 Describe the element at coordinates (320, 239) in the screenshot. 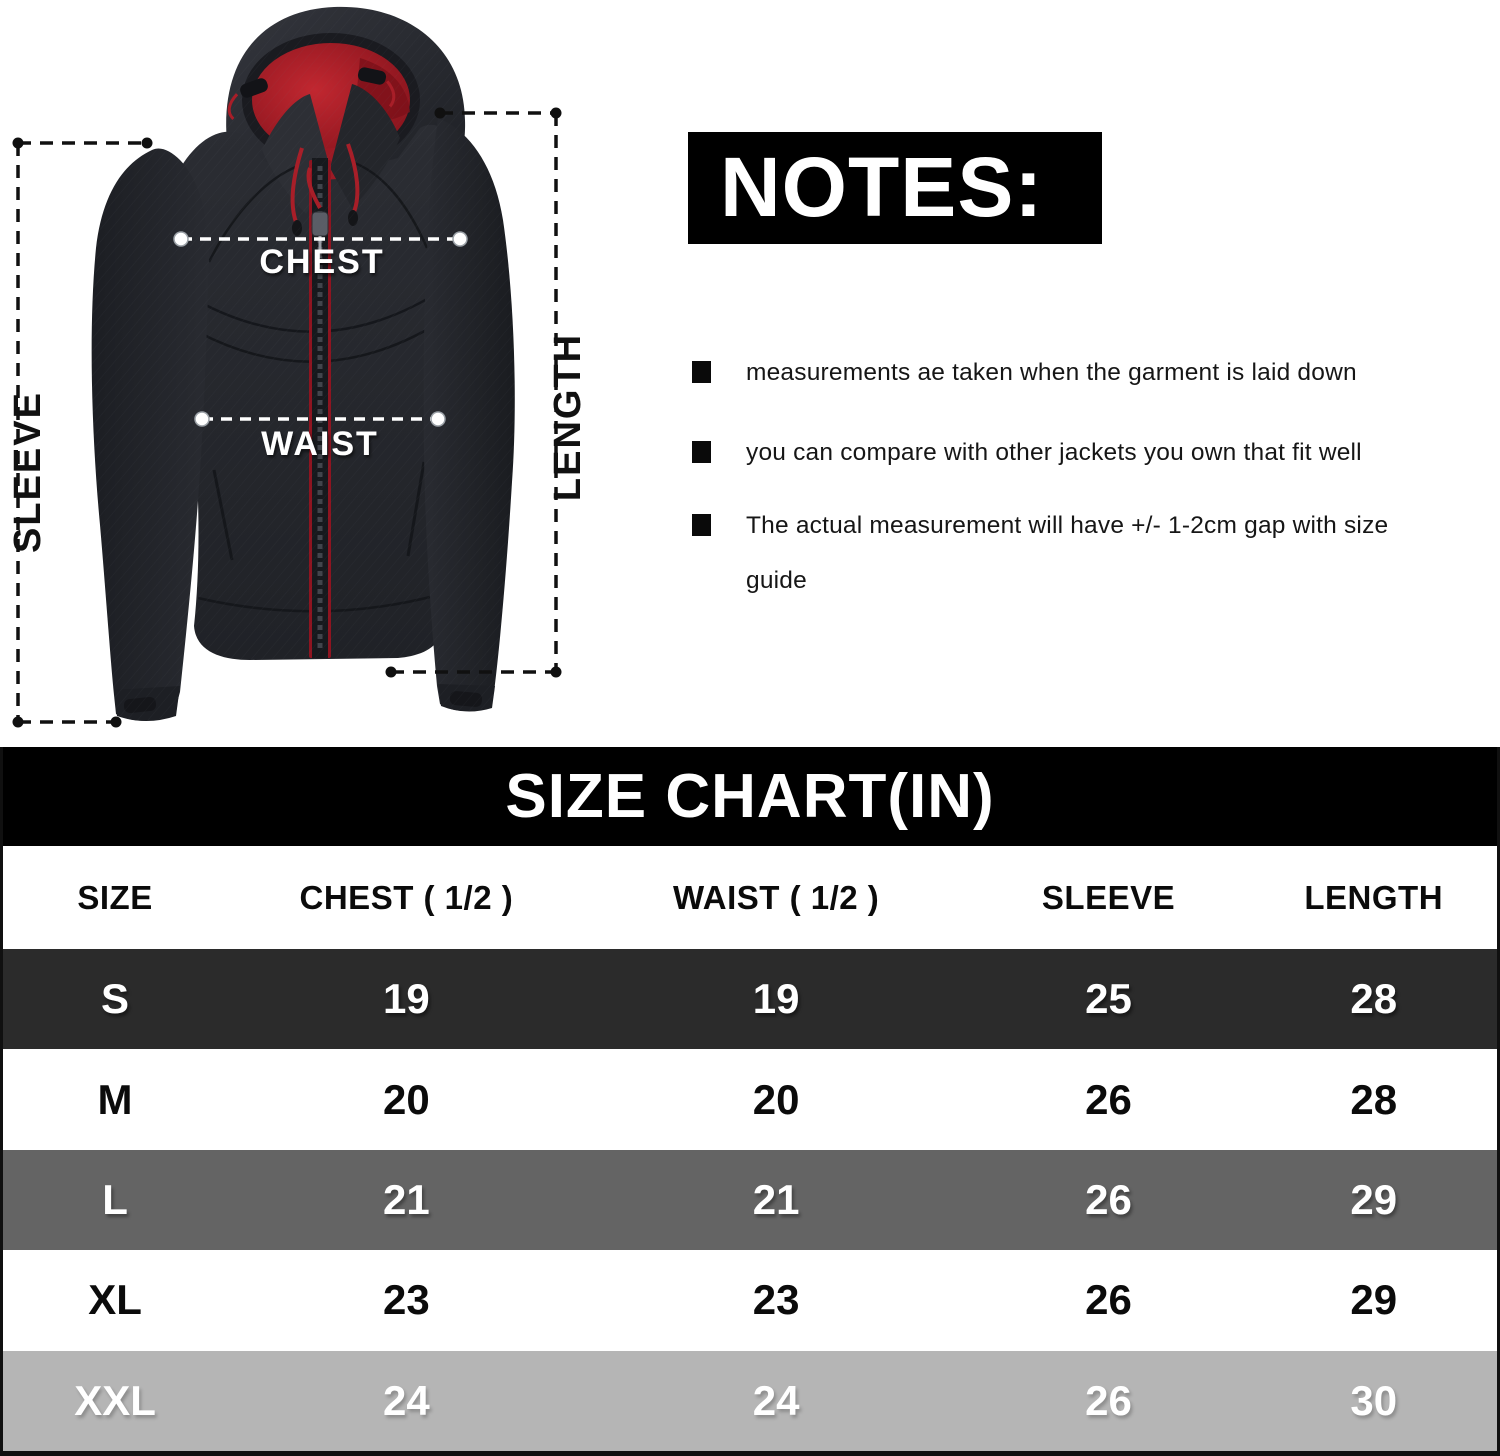

I see `chest-measure` at that location.